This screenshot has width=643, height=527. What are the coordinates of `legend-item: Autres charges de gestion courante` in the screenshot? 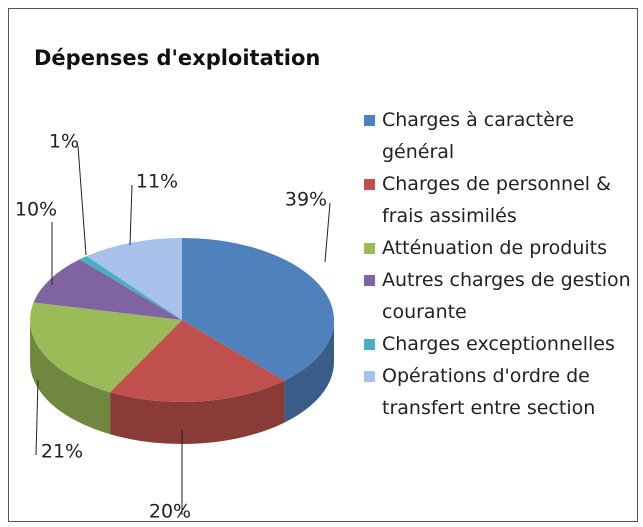 It's located at (497, 296).